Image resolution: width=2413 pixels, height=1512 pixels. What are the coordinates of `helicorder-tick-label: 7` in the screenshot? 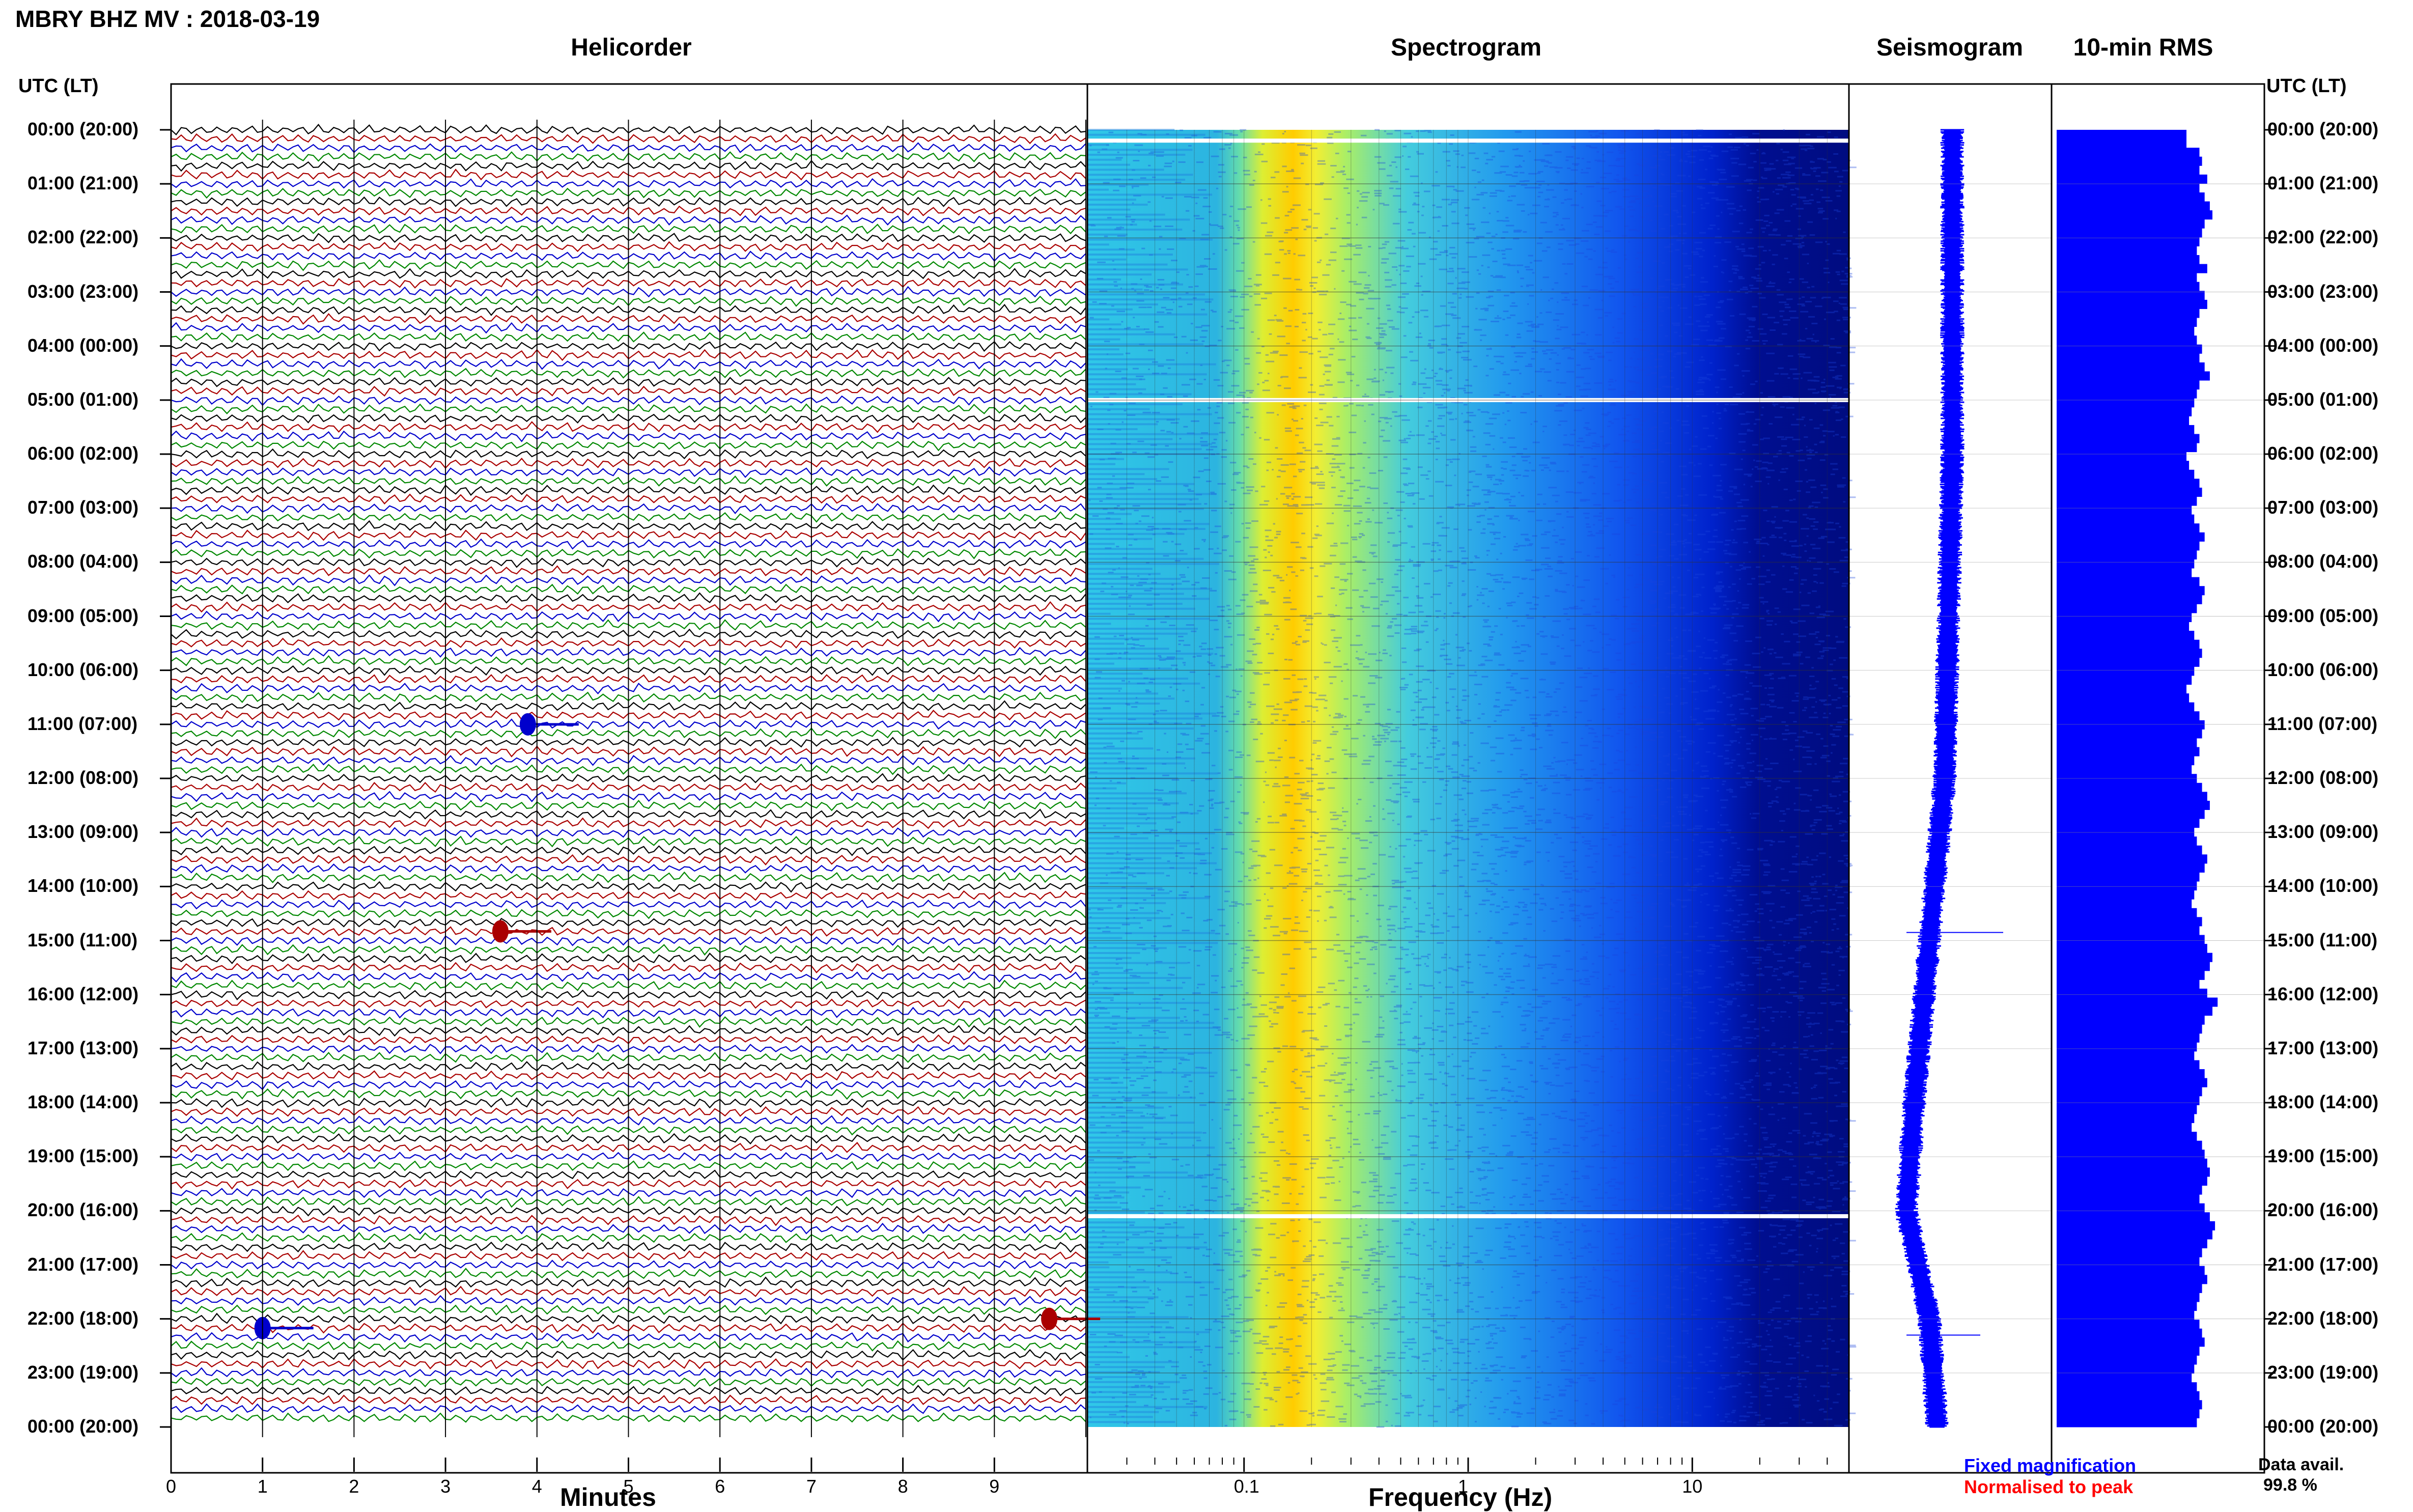 It's located at (811, 1486).